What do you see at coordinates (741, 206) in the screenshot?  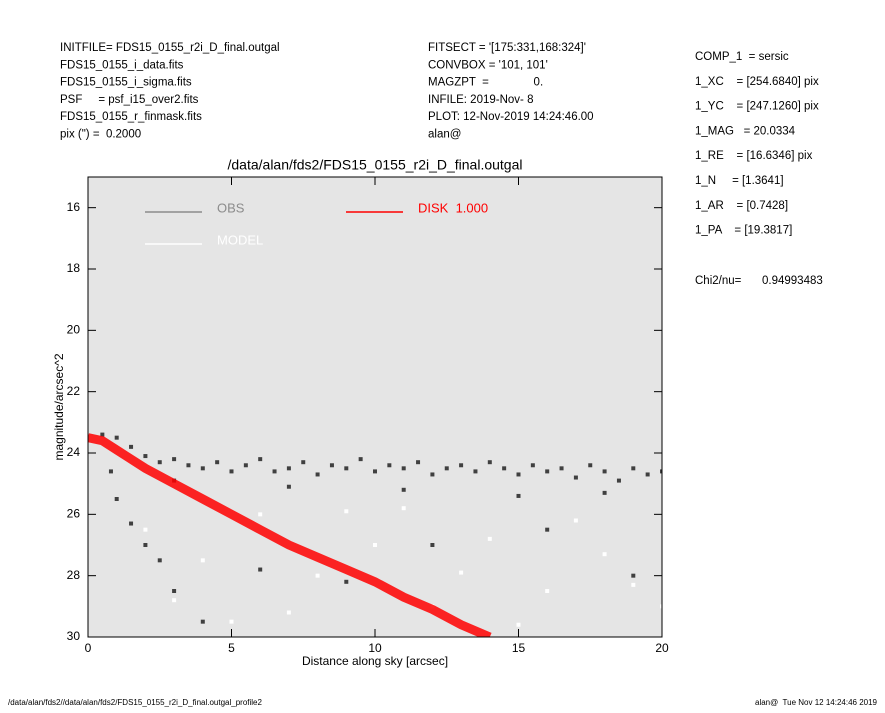 I see `fit-parameter: 1_AR = [0.7428]` at bounding box center [741, 206].